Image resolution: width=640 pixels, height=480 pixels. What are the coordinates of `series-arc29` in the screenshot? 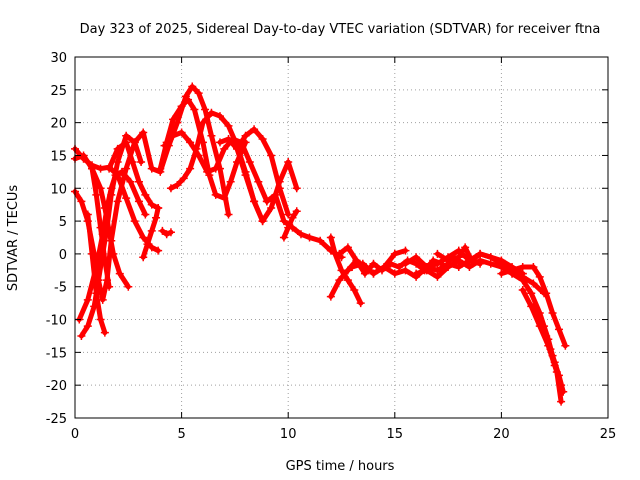 It's located at (542, 338).